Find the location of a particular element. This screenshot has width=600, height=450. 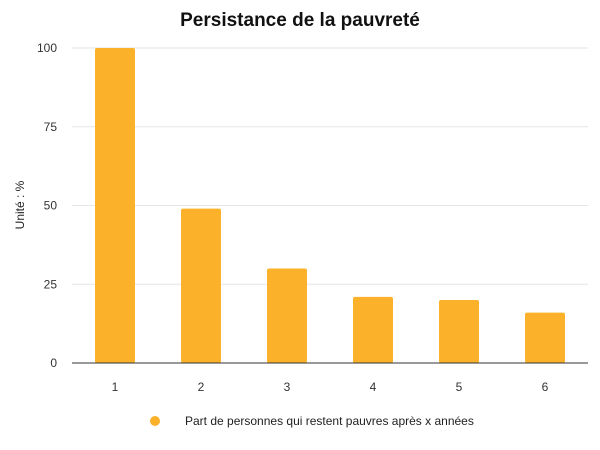

legend-marker is located at coordinates (155, 421).